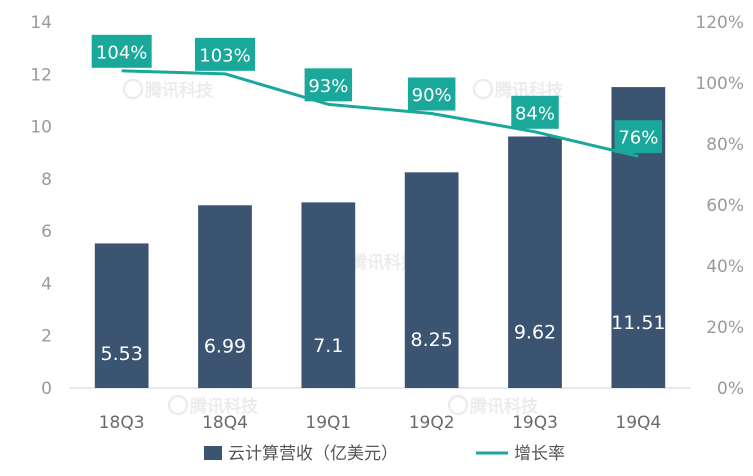 The image size is (753, 476). Describe the element at coordinates (41, 23) in the screenshot. I see `left-y-tick-label: 14` at that location.